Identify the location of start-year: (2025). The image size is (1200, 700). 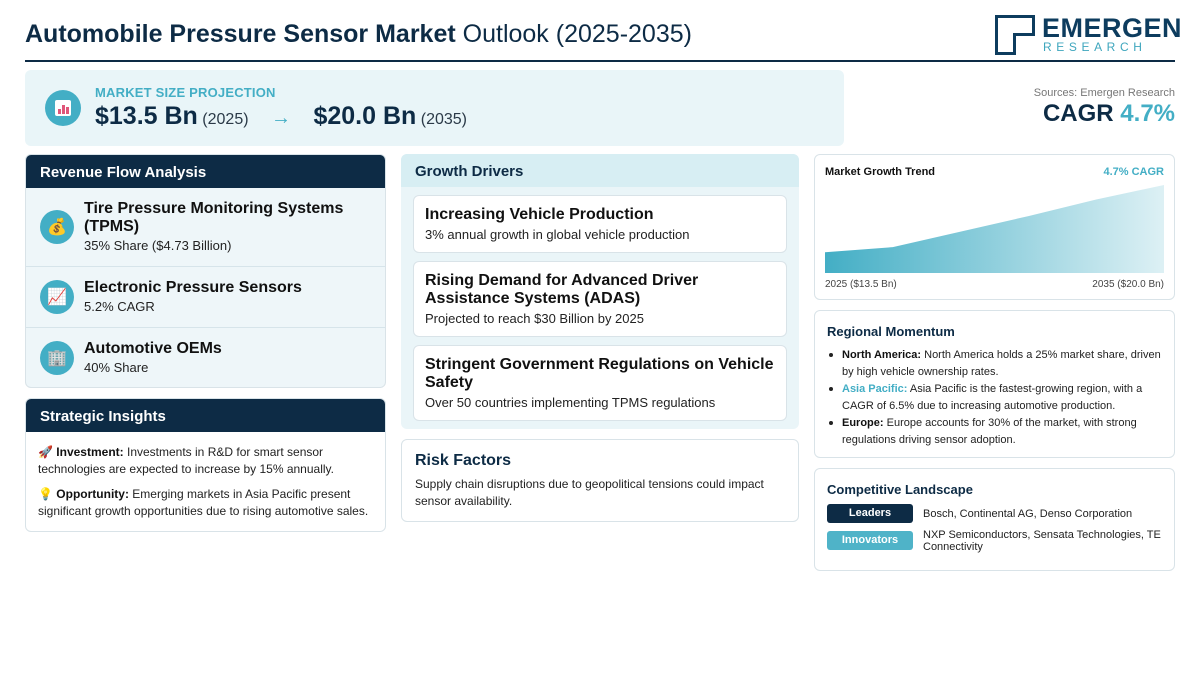
(225, 119).